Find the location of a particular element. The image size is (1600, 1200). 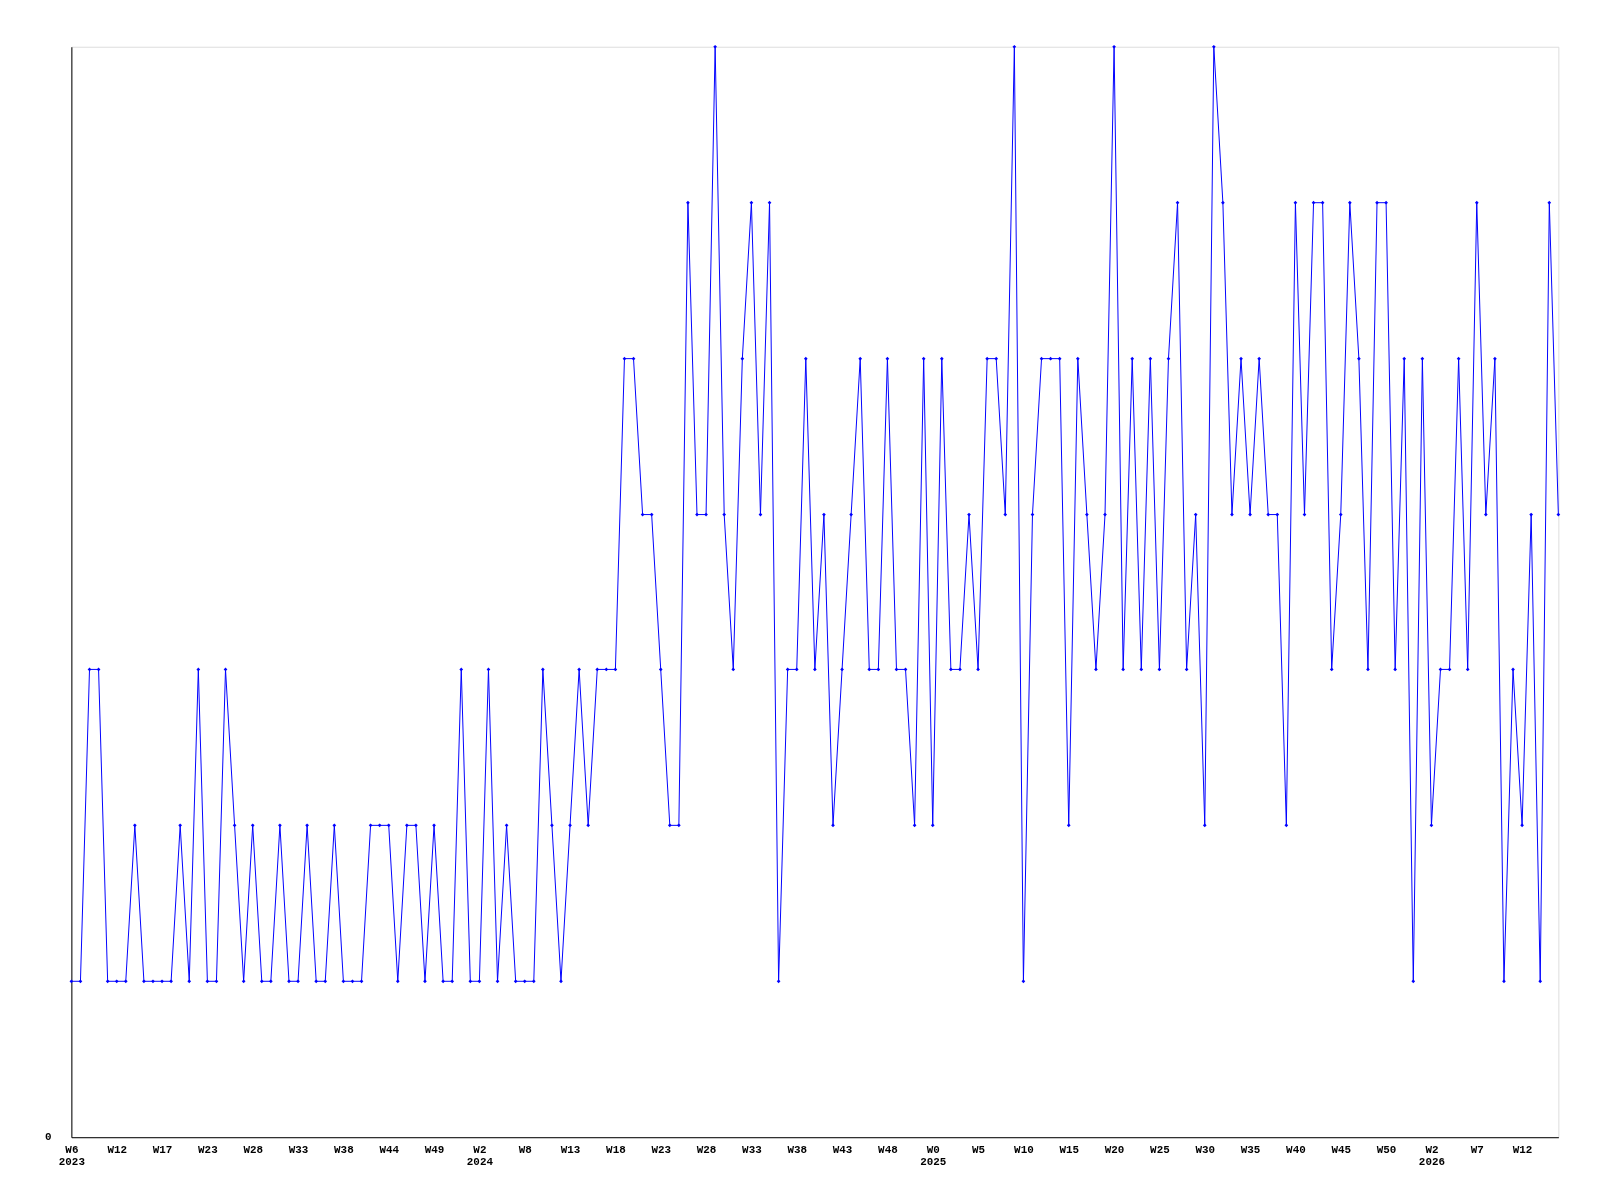

x-tick-label: W50 is located at coordinates (1386, 1149).